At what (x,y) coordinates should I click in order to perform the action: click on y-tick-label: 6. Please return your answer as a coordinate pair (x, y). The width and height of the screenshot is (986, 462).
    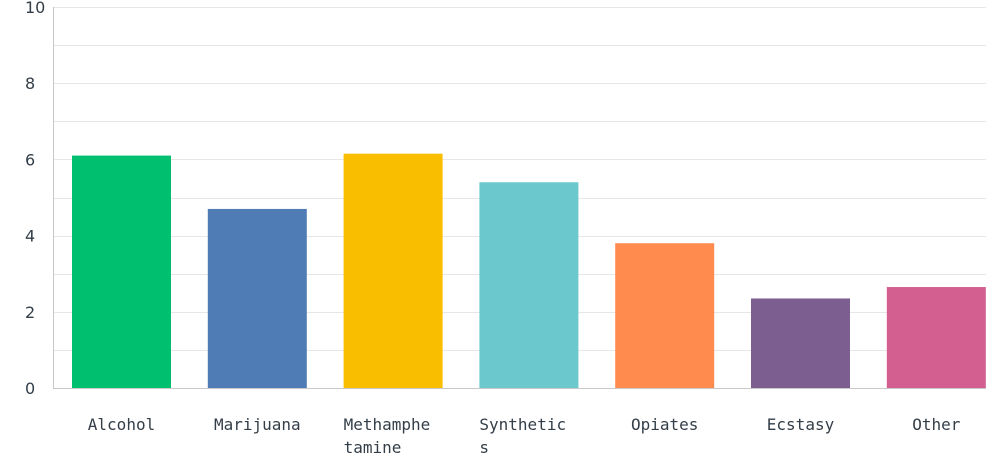
    Looking at the image, I should click on (30, 159).